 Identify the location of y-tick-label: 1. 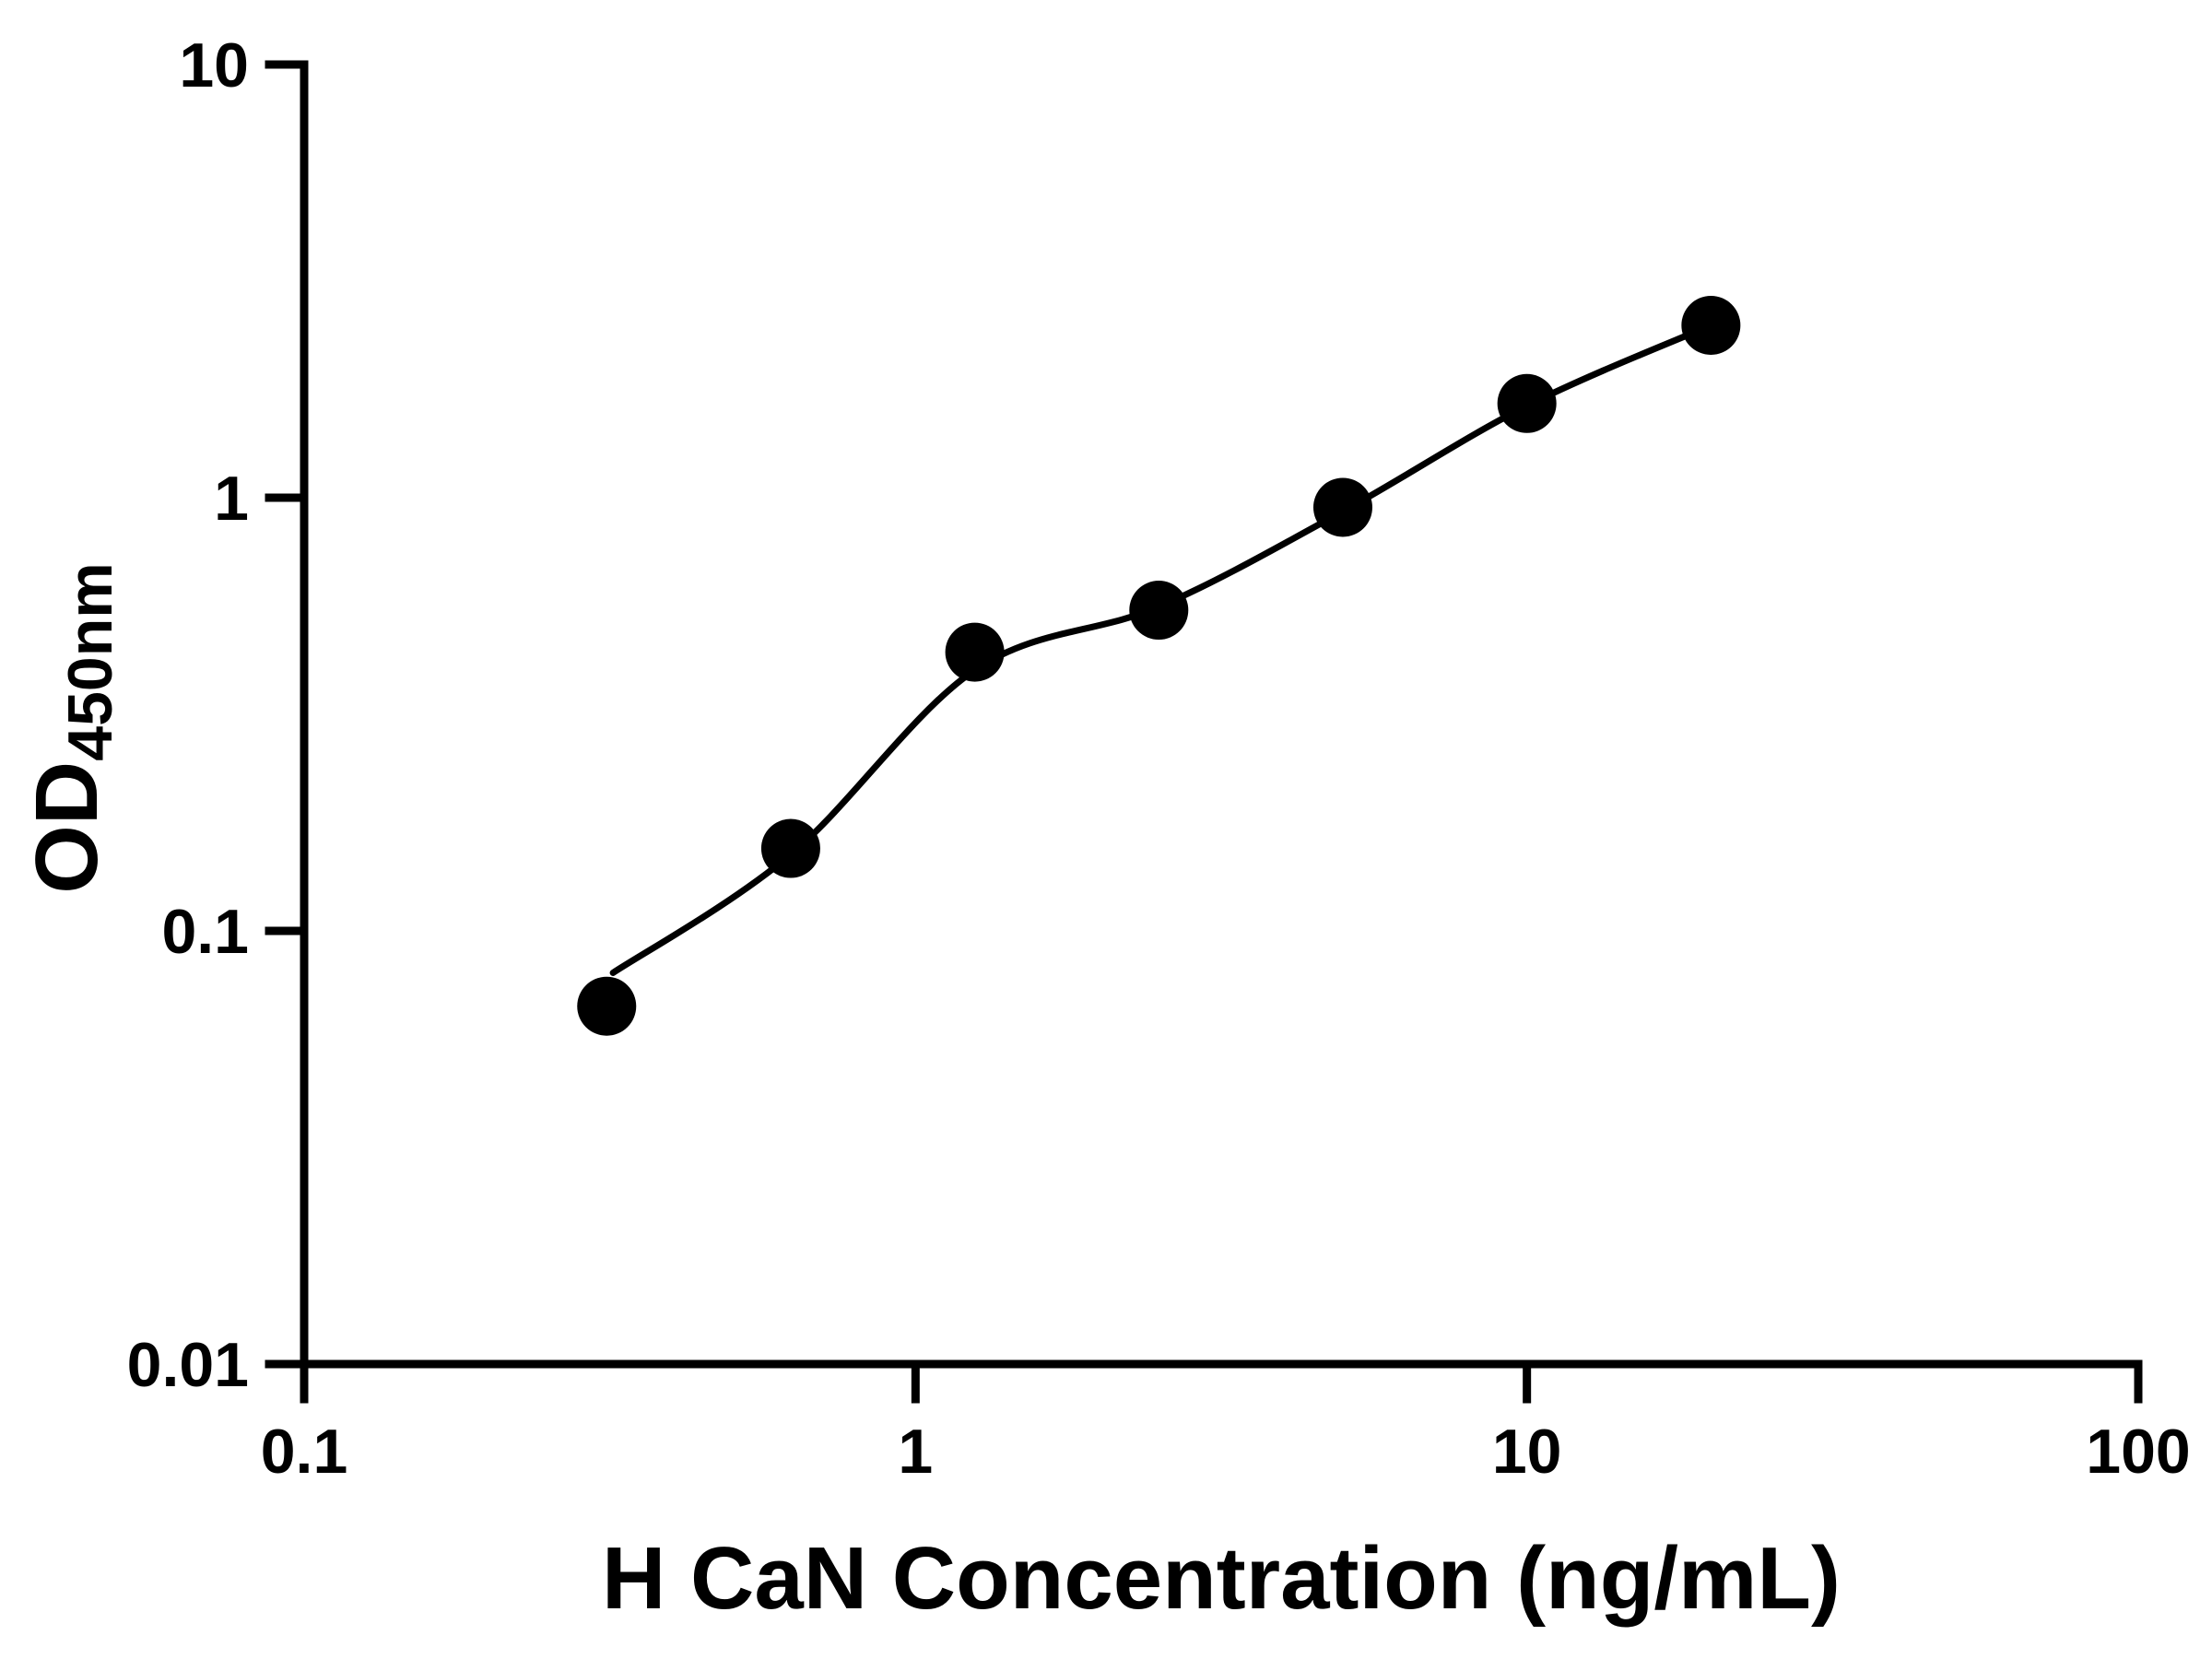
(231, 499).